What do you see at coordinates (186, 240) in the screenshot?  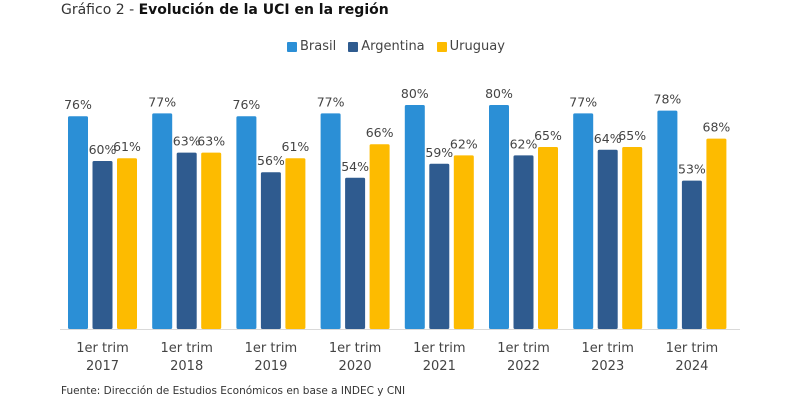 I see `bar-argentina-2018` at bounding box center [186, 240].